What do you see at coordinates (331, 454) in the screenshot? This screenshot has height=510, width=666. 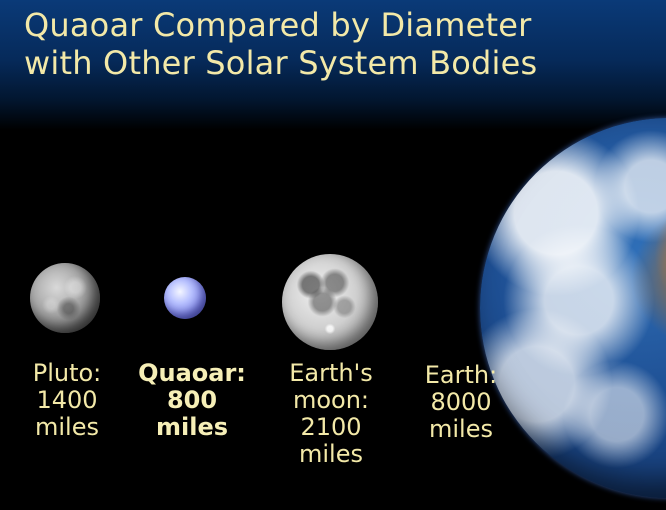 I see `moon-label-line: miles` at bounding box center [331, 454].